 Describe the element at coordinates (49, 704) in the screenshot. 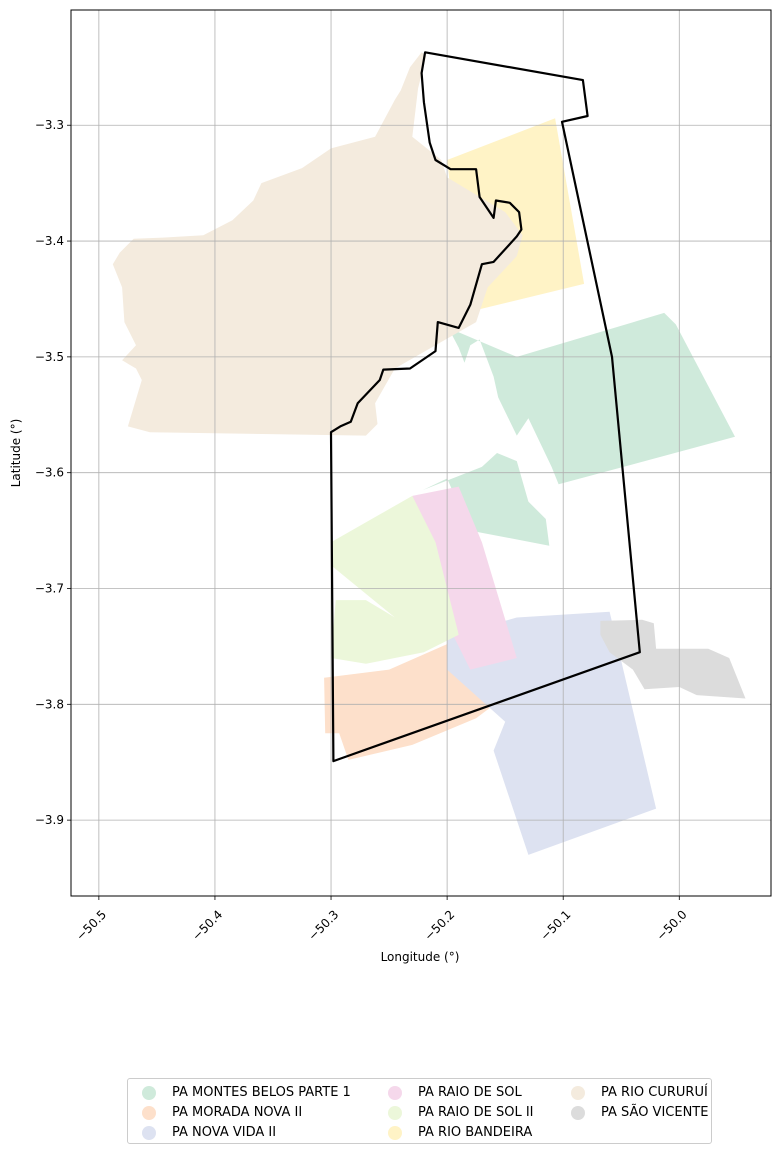

I see `y-tick-label: −3.8` at that location.